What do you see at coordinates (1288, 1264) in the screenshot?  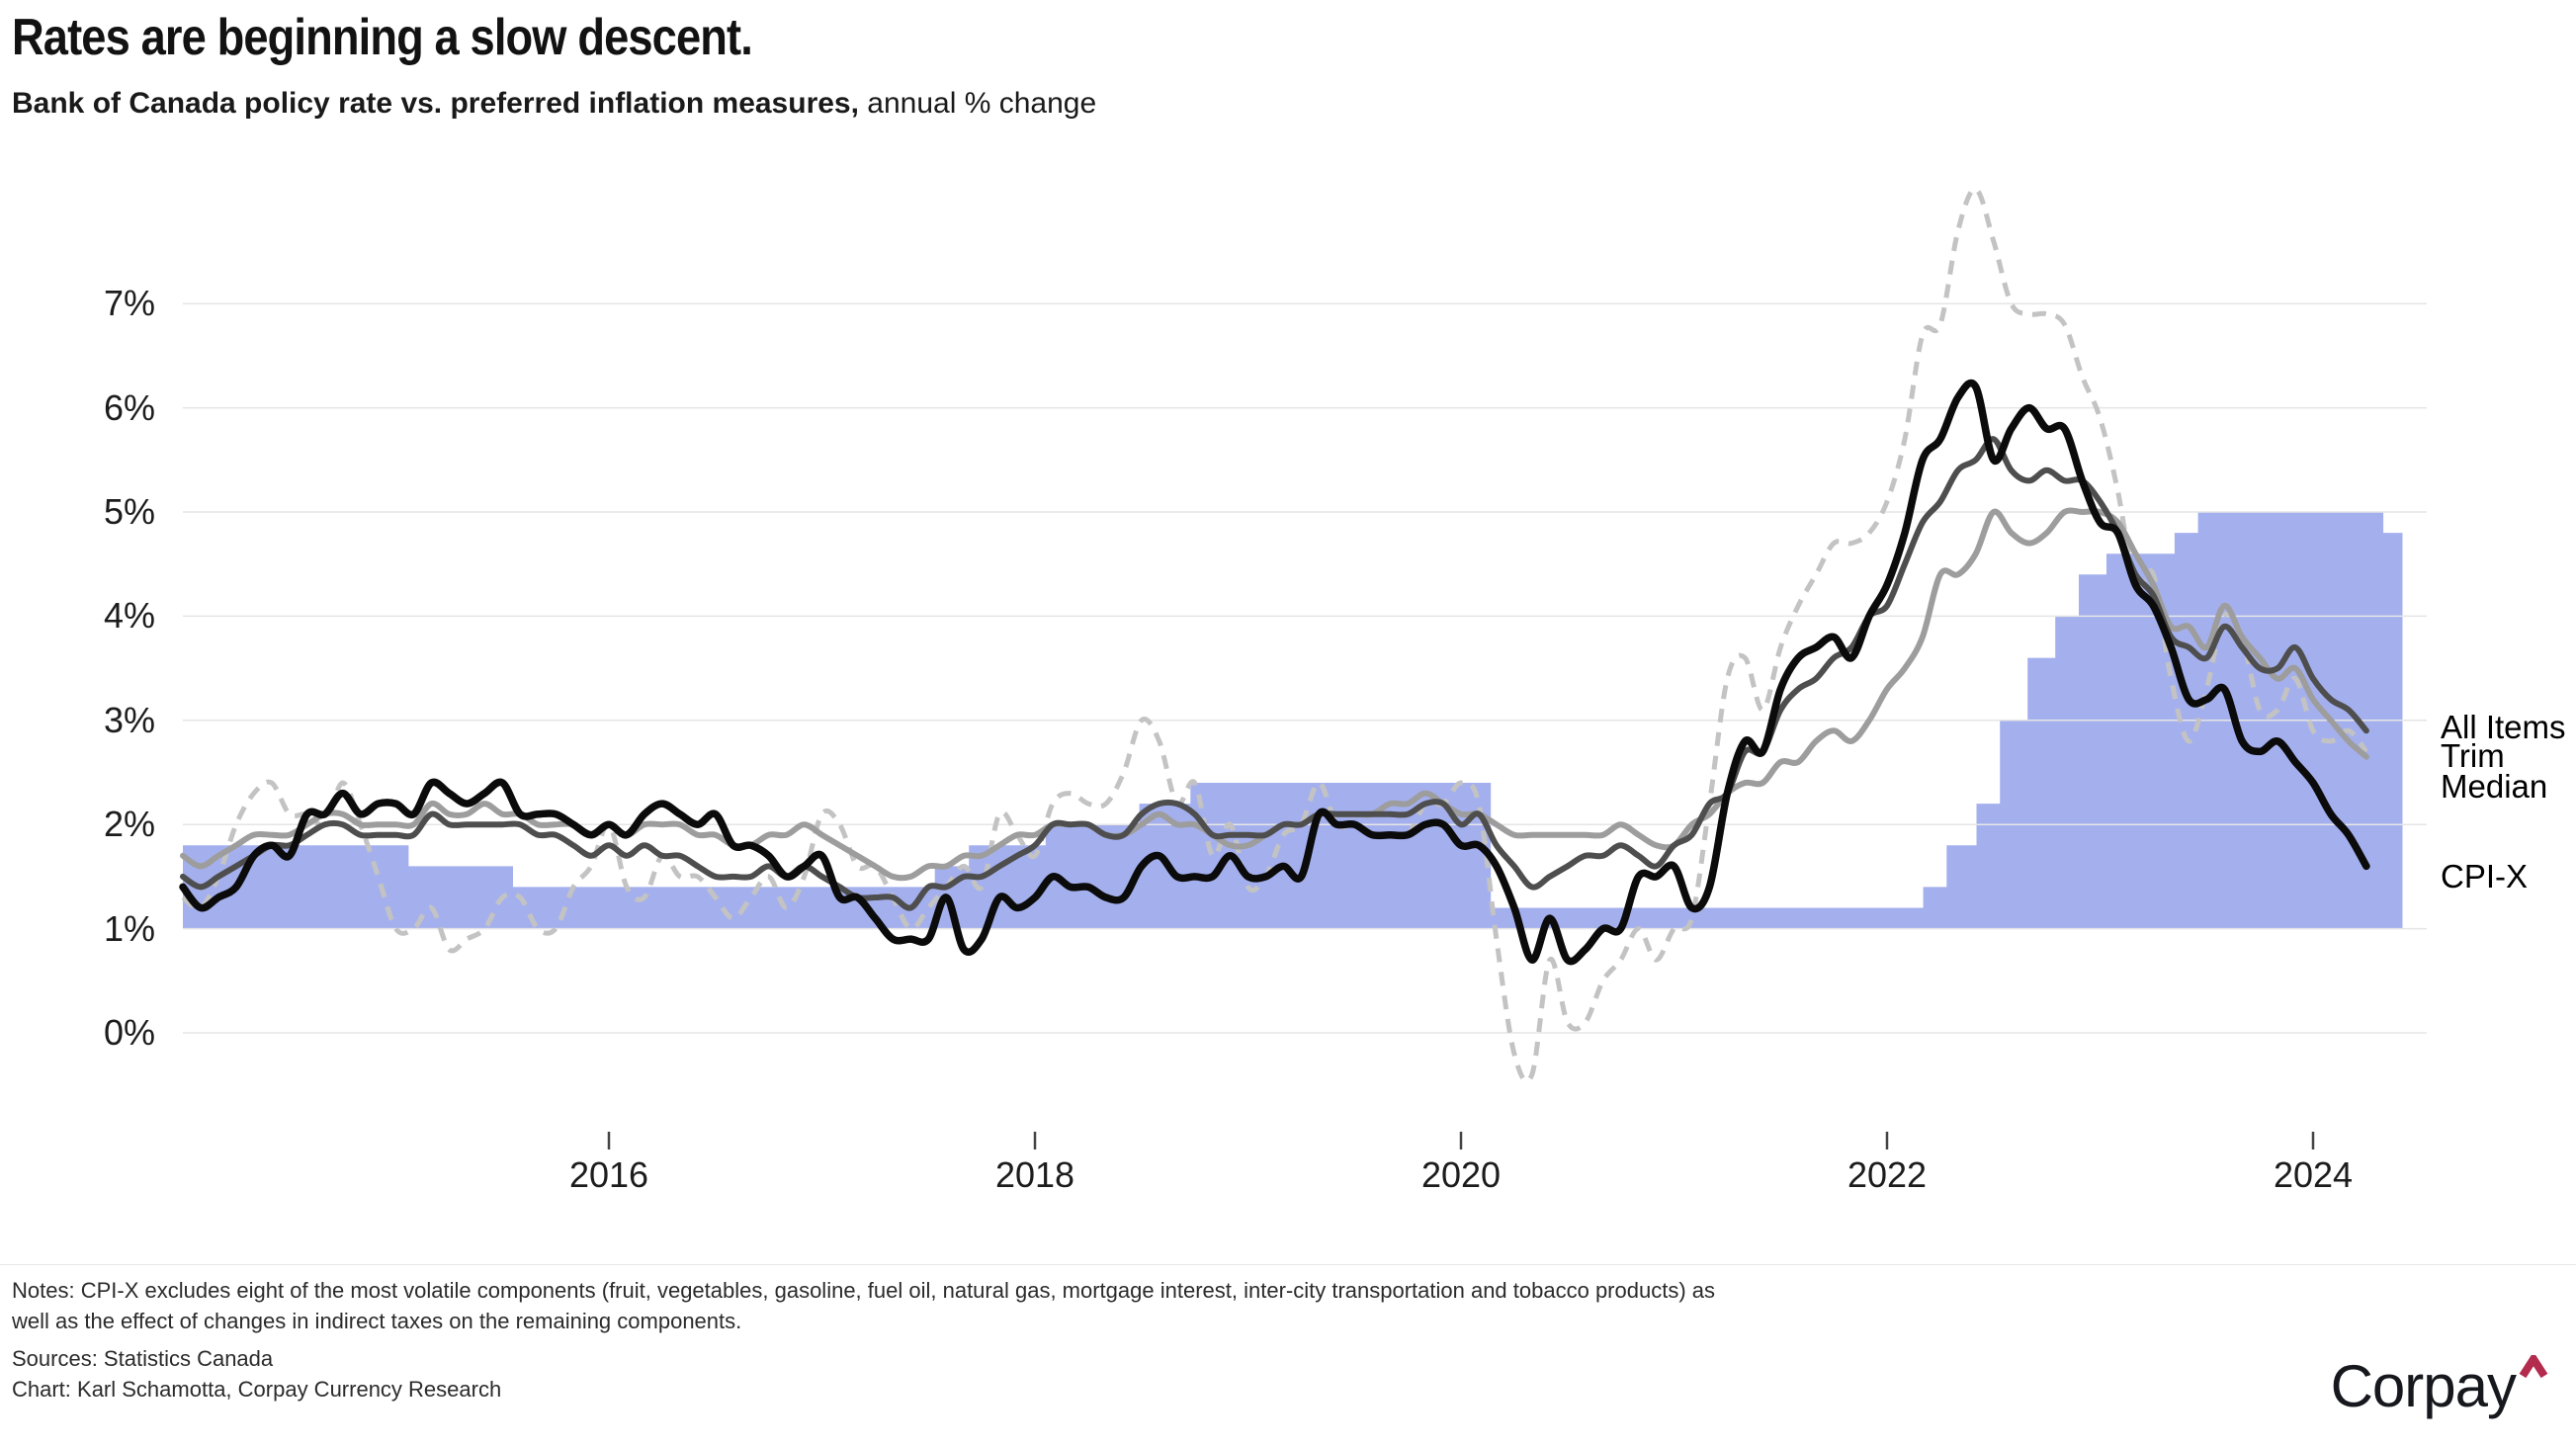 I see `footer-divider` at bounding box center [1288, 1264].